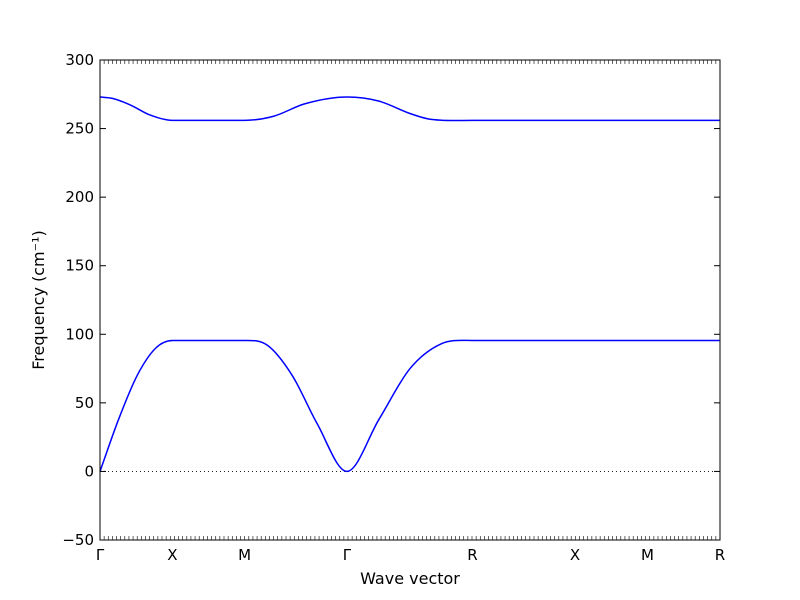 The width and height of the screenshot is (800, 600). I want to click on y-axis-label: Frequency (cm⁻¹), so click(38, 299).